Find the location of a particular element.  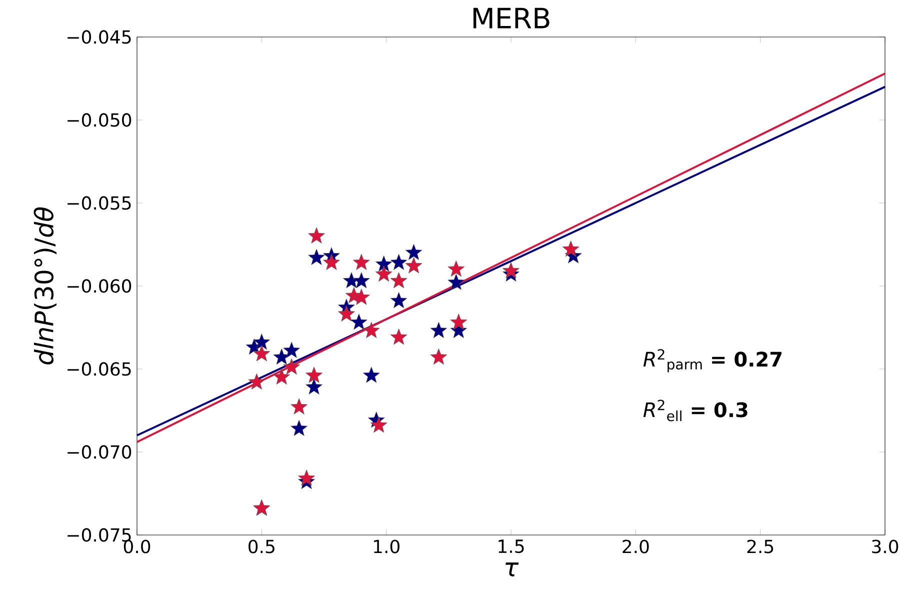

x-tick-label: 2.5 is located at coordinates (760, 547).